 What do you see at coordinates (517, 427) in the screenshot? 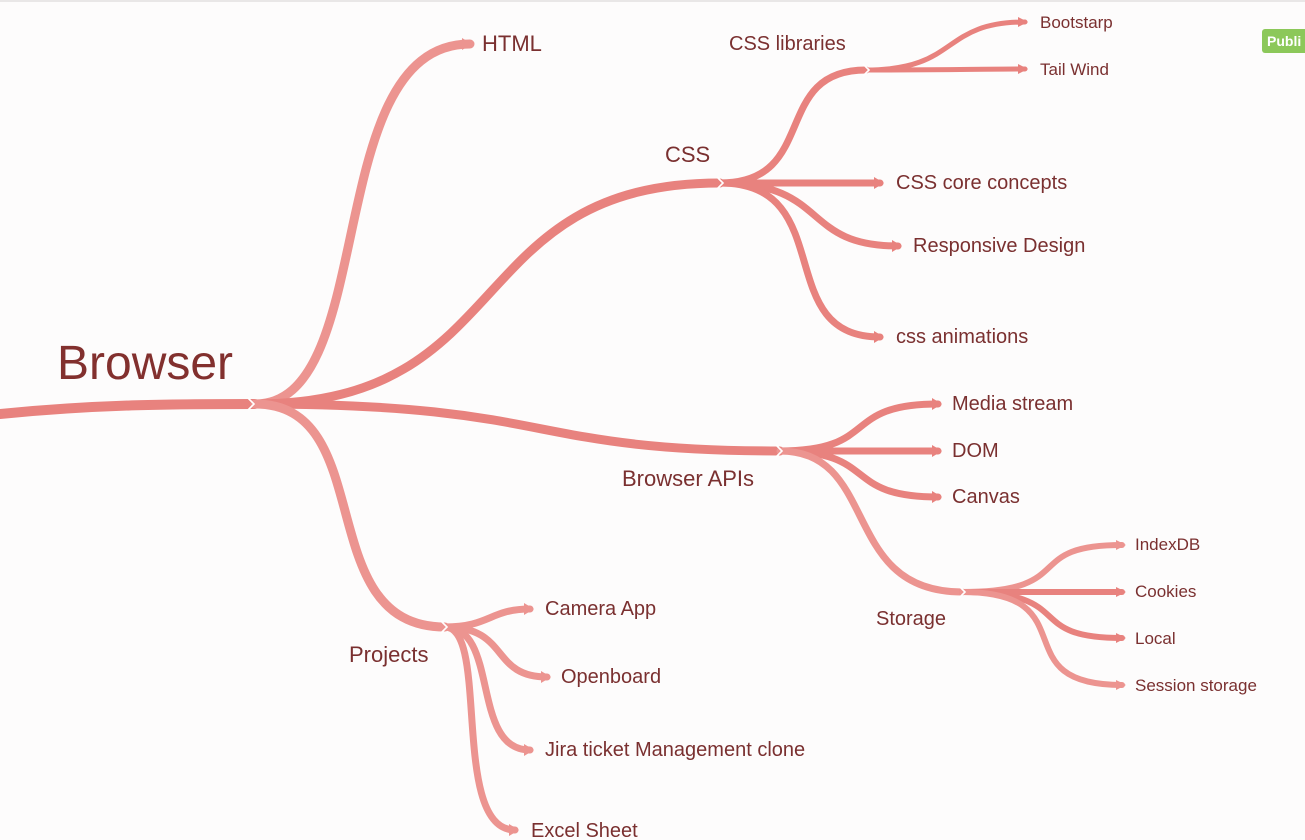
I see `branch-browser-apis` at bounding box center [517, 427].